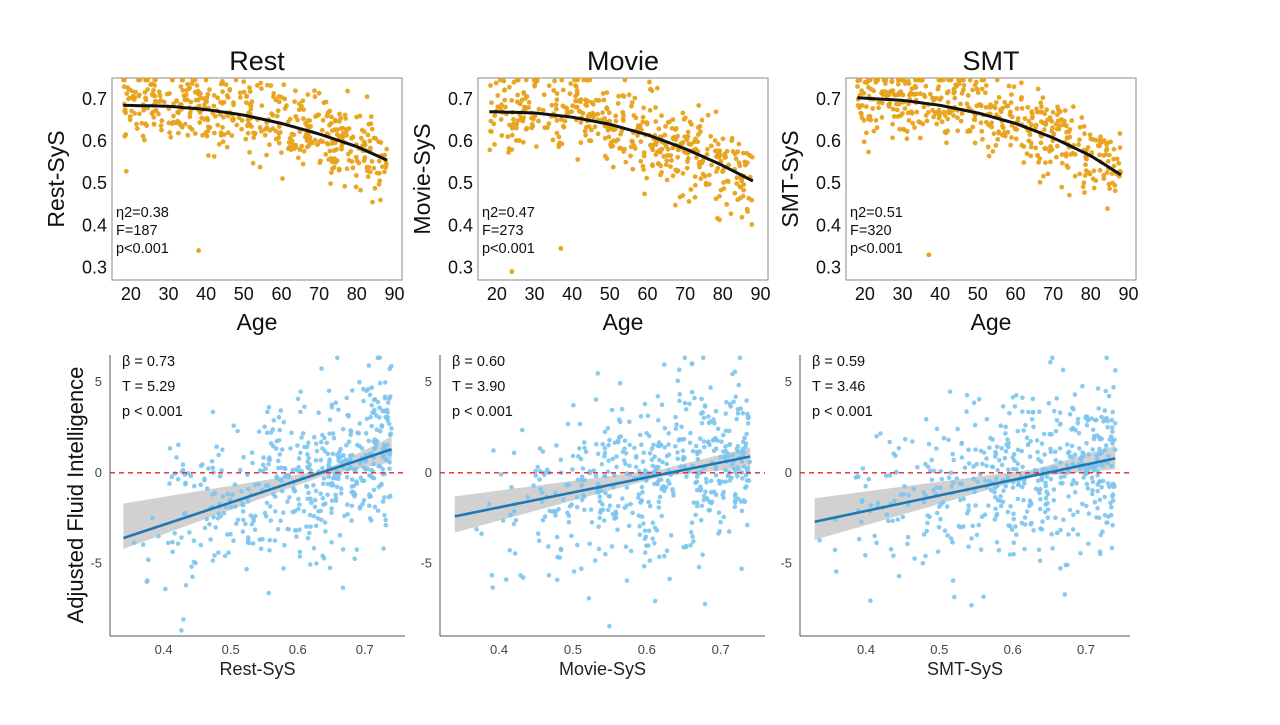 This screenshot has height=725, width=1280. What do you see at coordinates (788, 472) in the screenshot?
I see `y-tick-label: 0` at bounding box center [788, 472].